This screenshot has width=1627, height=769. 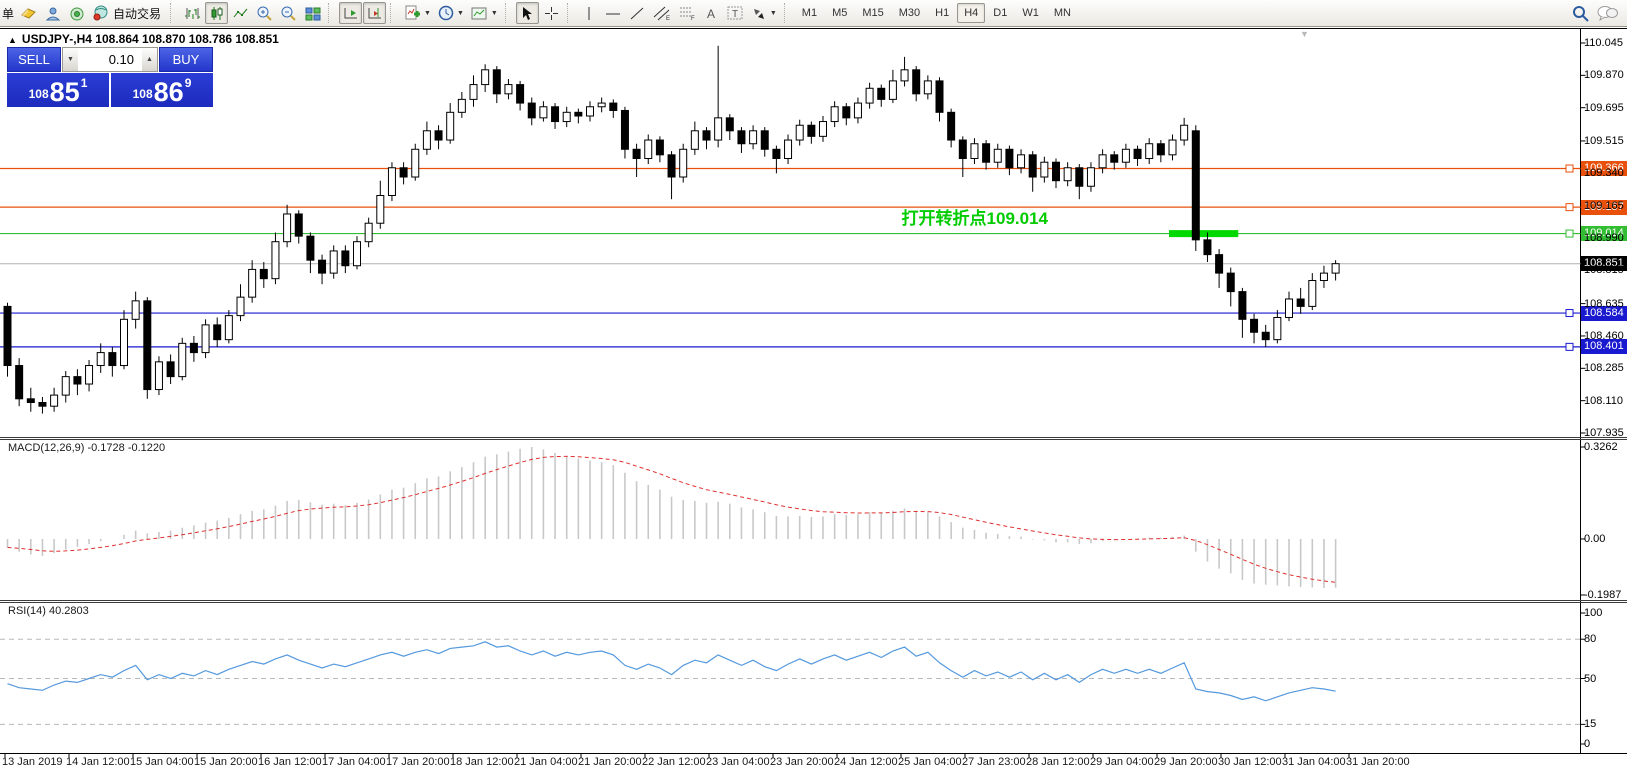 What do you see at coordinates (264, 13) in the screenshot?
I see `zoom-in-icon` at bounding box center [264, 13].